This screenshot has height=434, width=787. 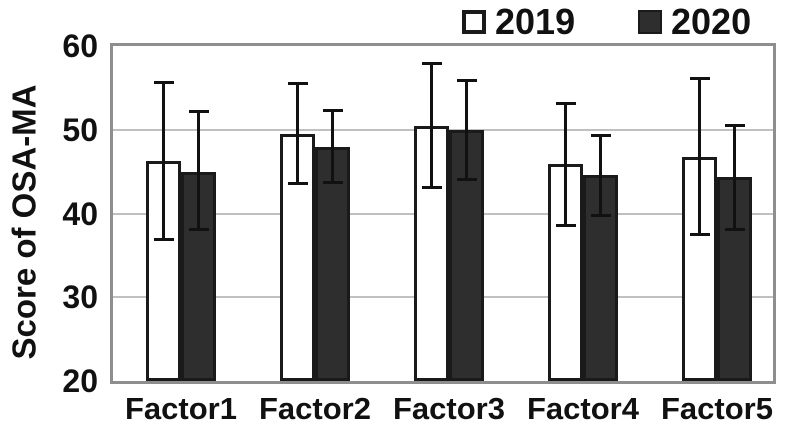 I want to click on error-bar-cap-bottom-2020-Factor1, so click(x=198, y=230).